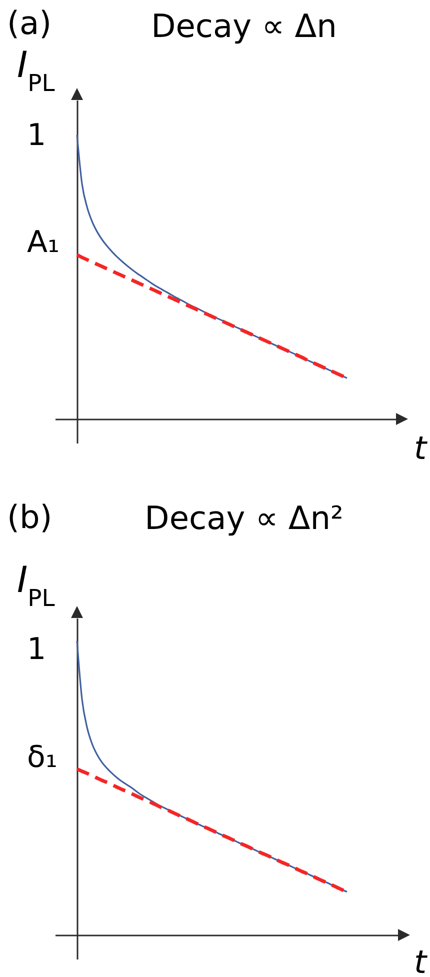 The image size is (430, 977). I want to click on text: δ₁, so click(42, 757).